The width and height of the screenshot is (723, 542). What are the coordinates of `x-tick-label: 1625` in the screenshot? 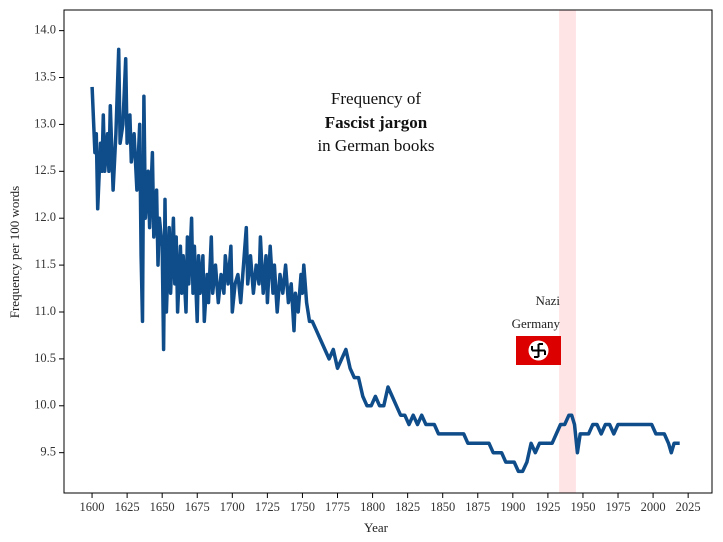 It's located at (127, 507).